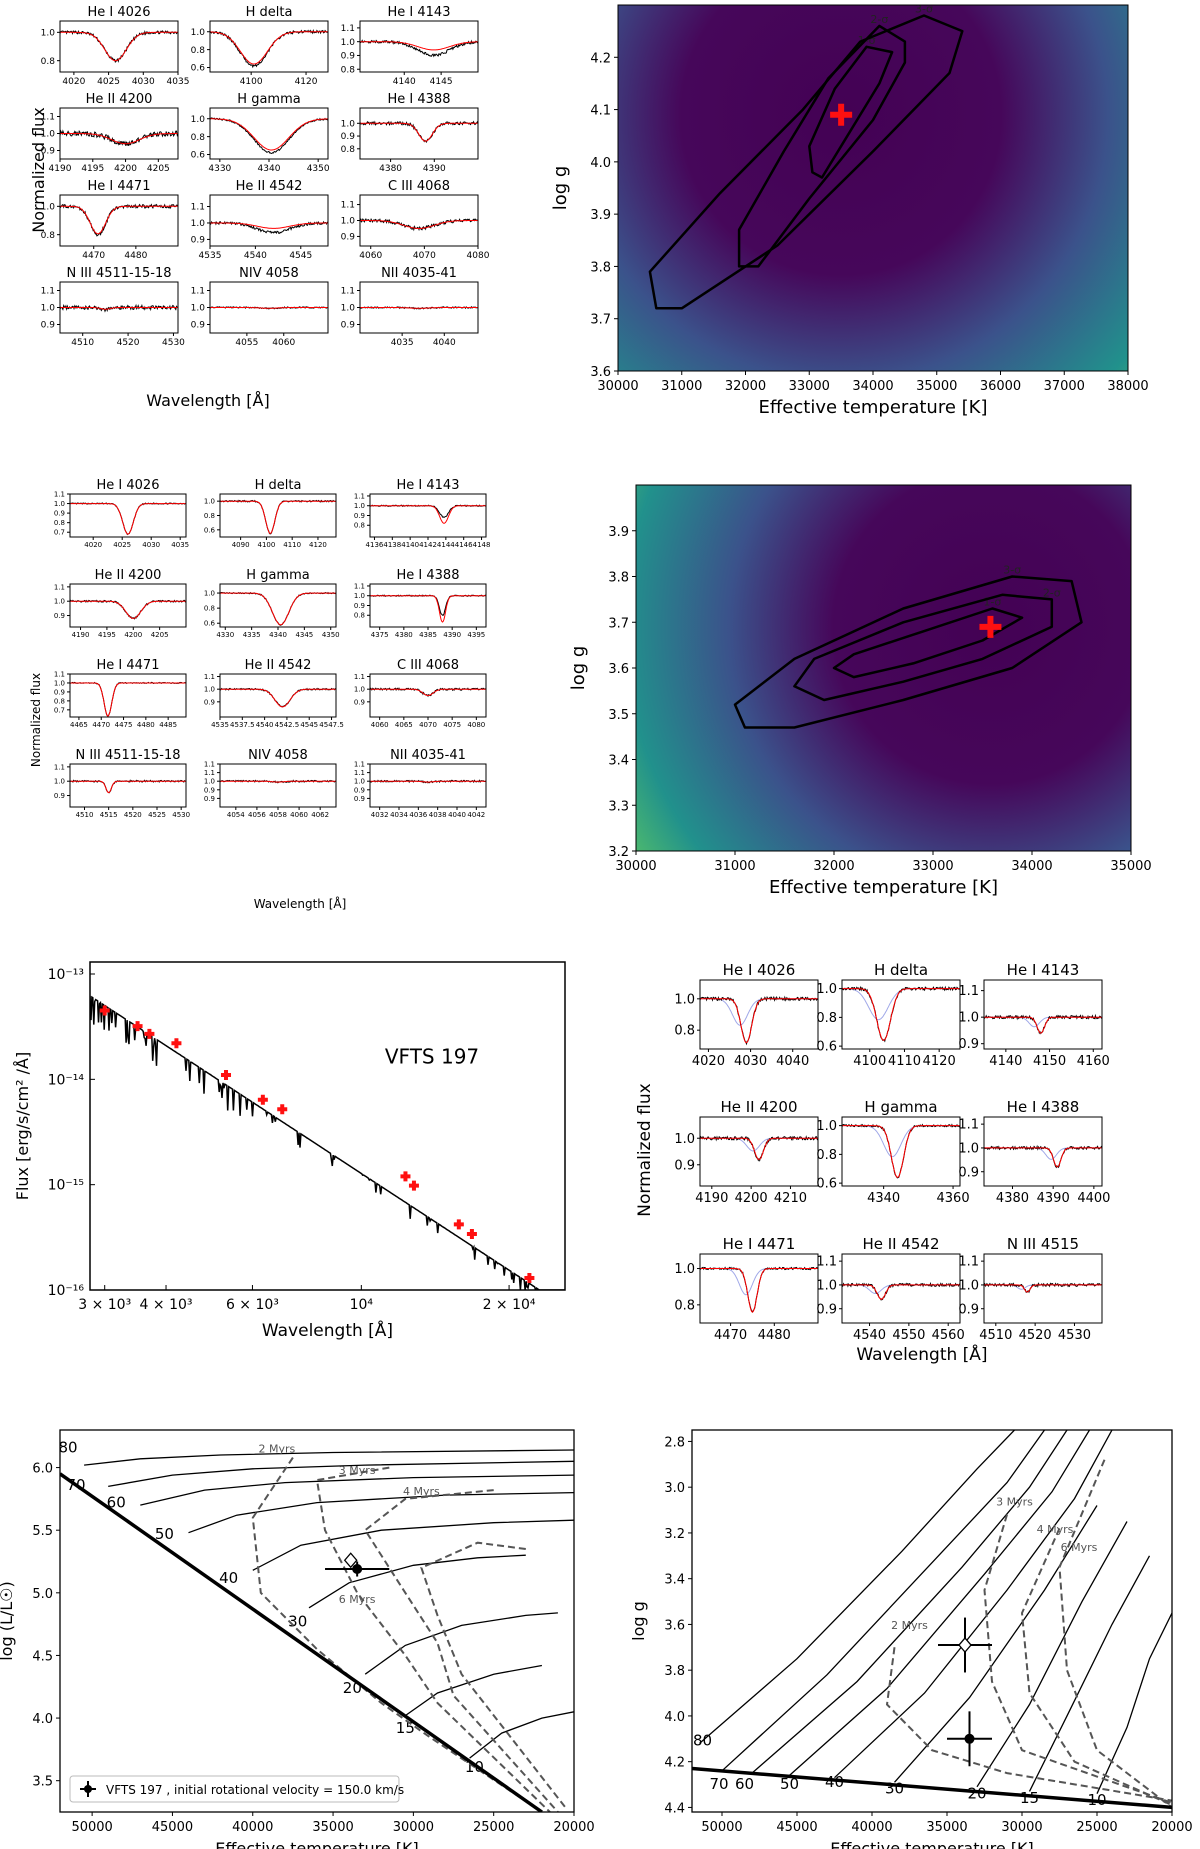  What do you see at coordinates (122, 545) in the screenshot?
I see `x-tick-label: 4025` at bounding box center [122, 545].